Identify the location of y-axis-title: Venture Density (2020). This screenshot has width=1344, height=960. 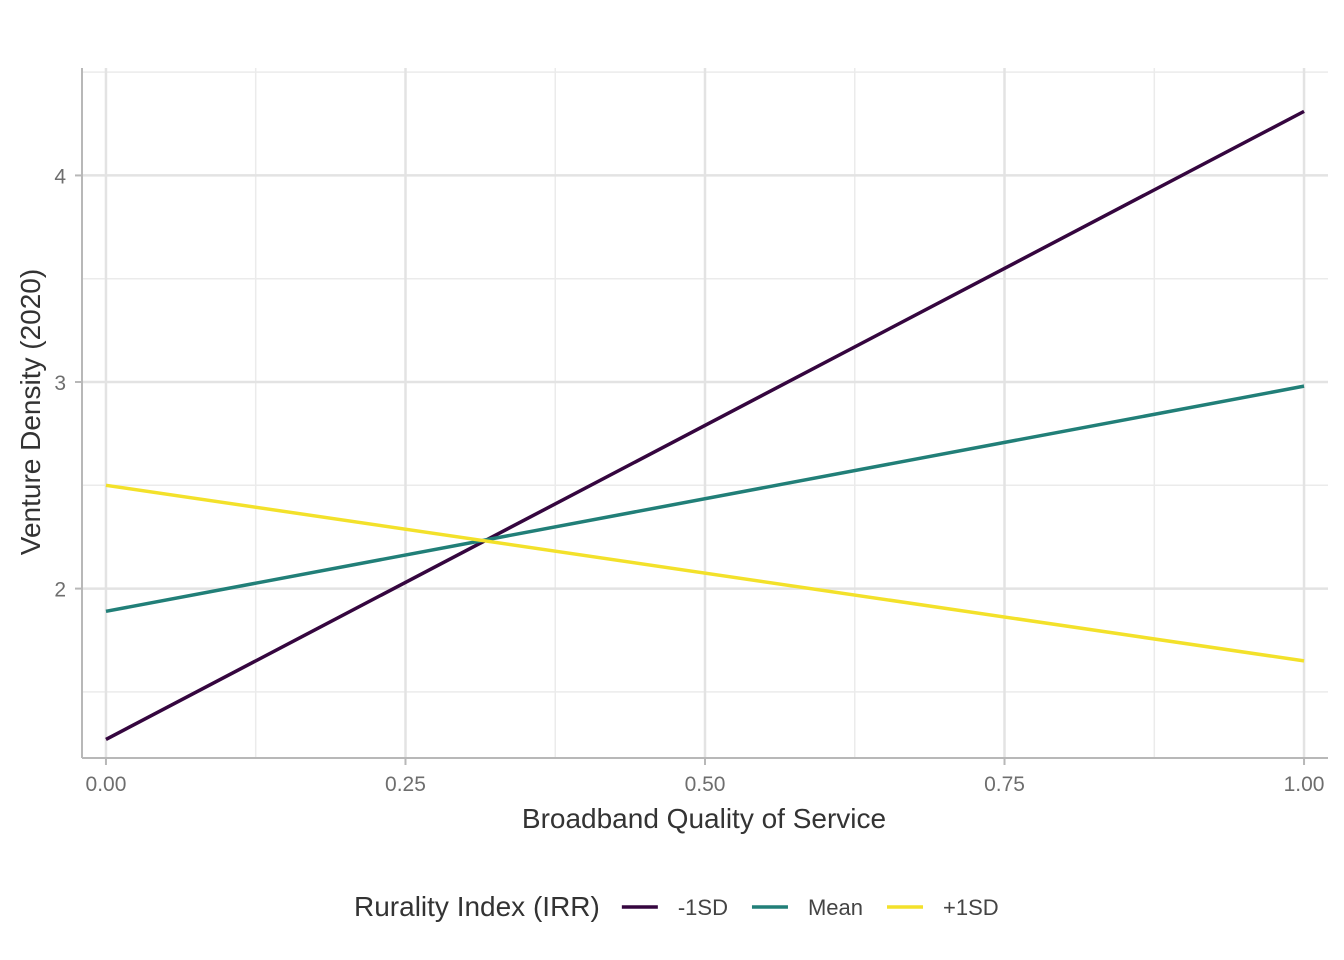
(30, 412).